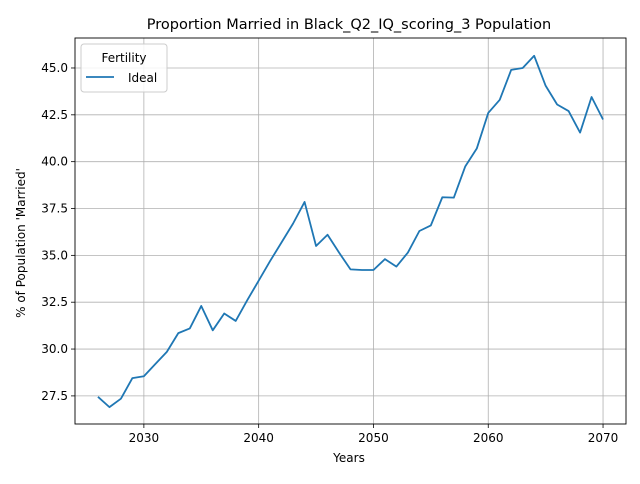 The width and height of the screenshot is (640, 484). What do you see at coordinates (54, 209) in the screenshot?
I see `y-tick-label: 37.5` at bounding box center [54, 209].